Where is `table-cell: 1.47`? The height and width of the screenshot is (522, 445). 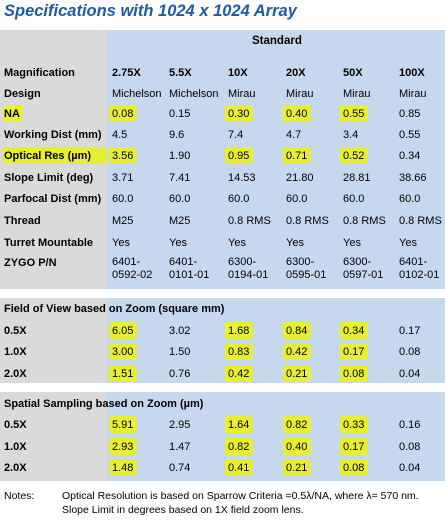 table-cell: 1.47 is located at coordinates (180, 447).